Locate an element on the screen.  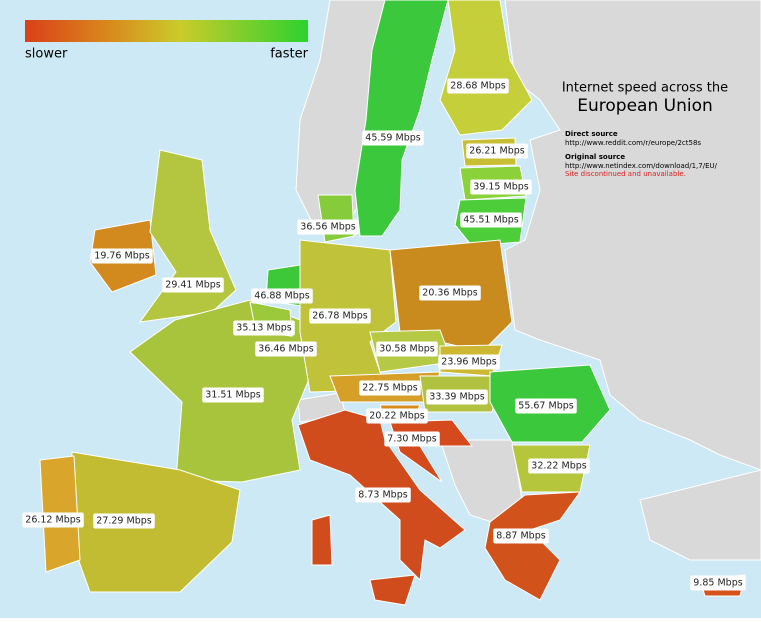
speed-label: 22.75 Mbps is located at coordinates (389, 388).